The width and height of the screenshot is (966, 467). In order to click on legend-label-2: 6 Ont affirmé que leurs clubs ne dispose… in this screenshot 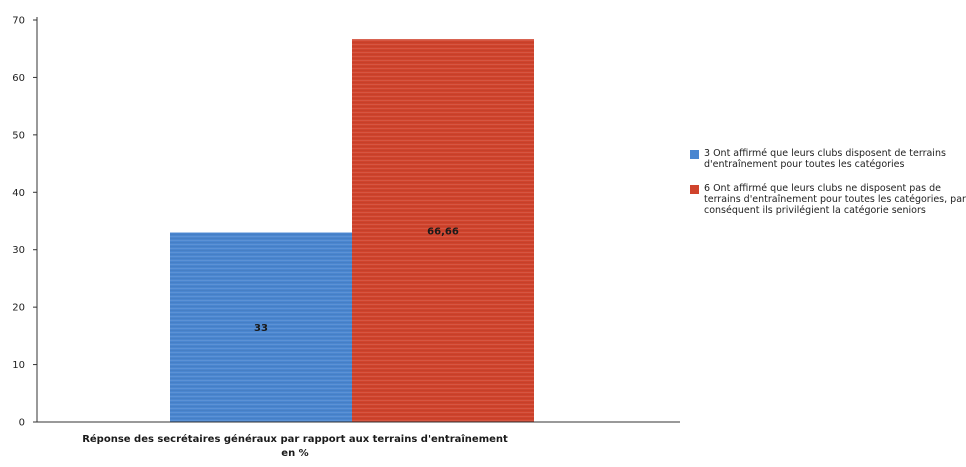, I will do `click(835, 199)`.